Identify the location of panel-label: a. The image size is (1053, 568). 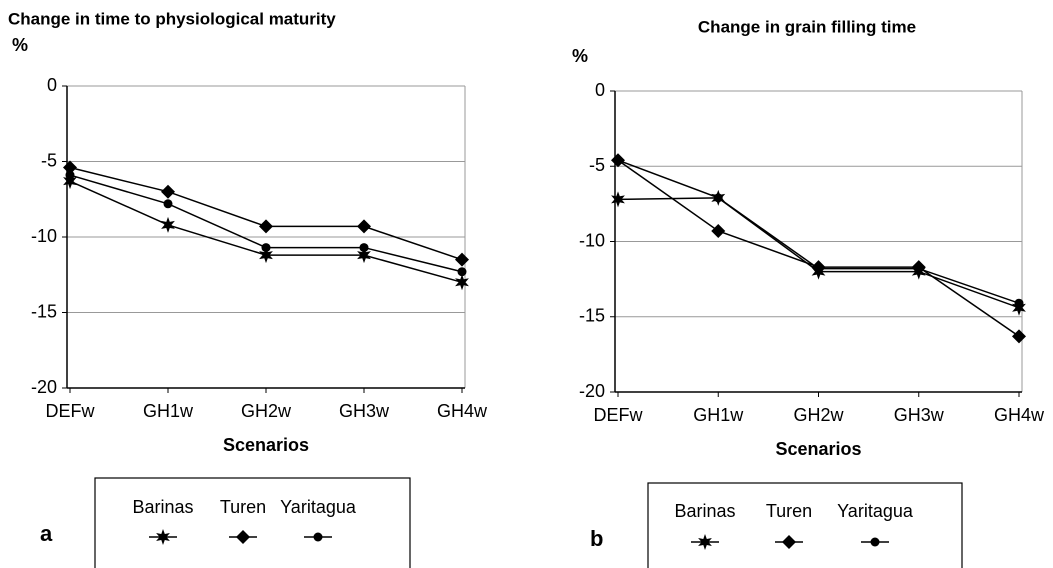
(46, 533).